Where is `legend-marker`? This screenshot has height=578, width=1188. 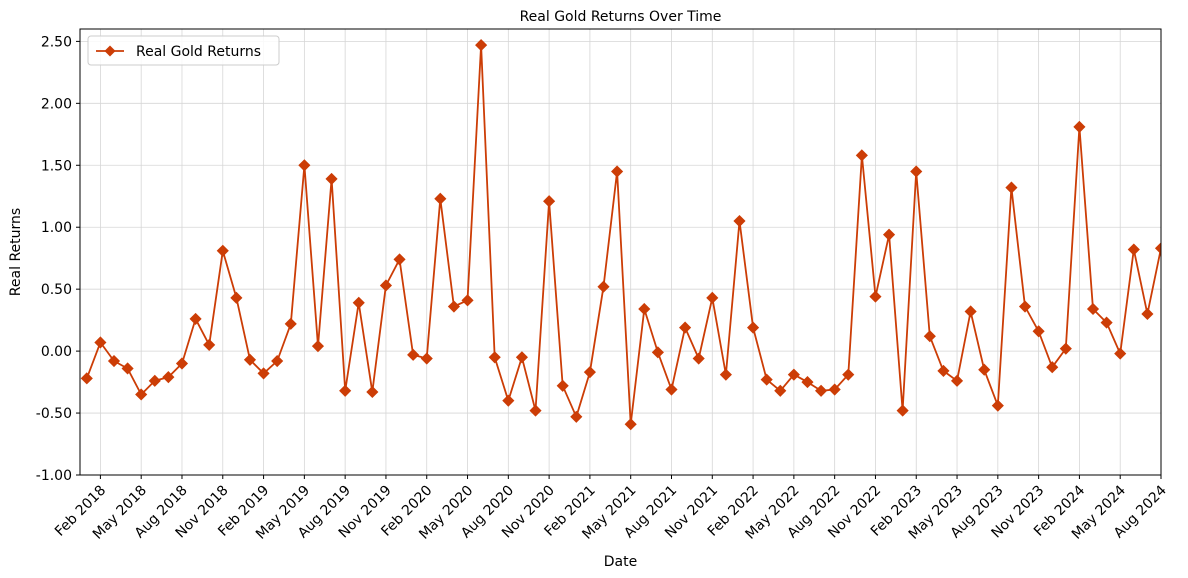 legend-marker is located at coordinates (110, 51).